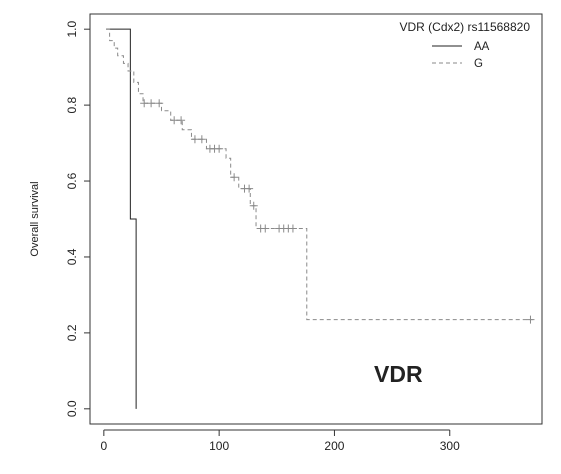 This screenshot has width=561, height=474. Describe the element at coordinates (35, 218) in the screenshot. I see `y-axis-label: Overall survival` at that location.